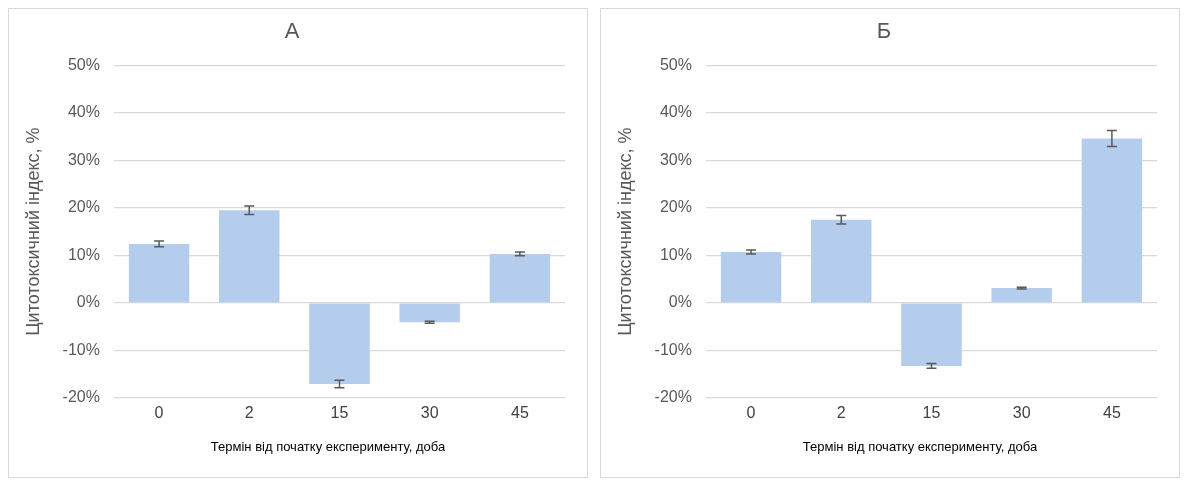  What do you see at coordinates (884, 31) in the screenshot?
I see `chart-title: Б` at bounding box center [884, 31].